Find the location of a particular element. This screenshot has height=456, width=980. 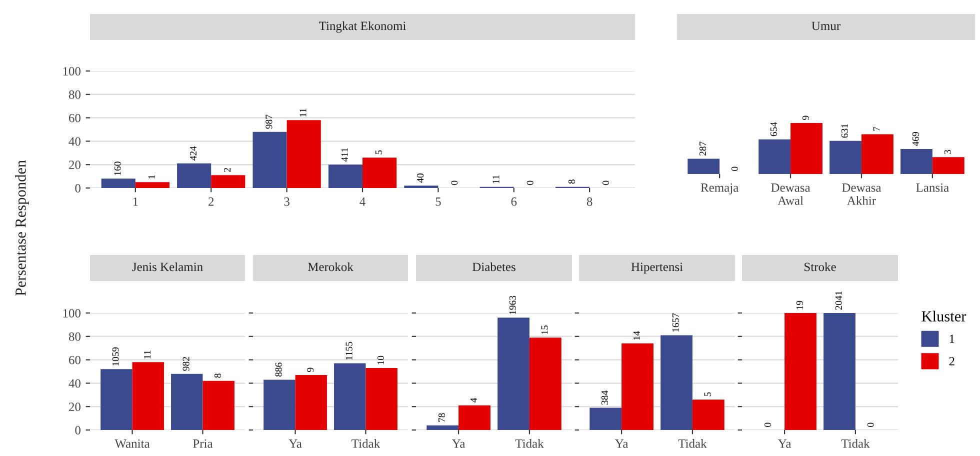

x-tick-label: Dewasa Akhir is located at coordinates (862, 194).